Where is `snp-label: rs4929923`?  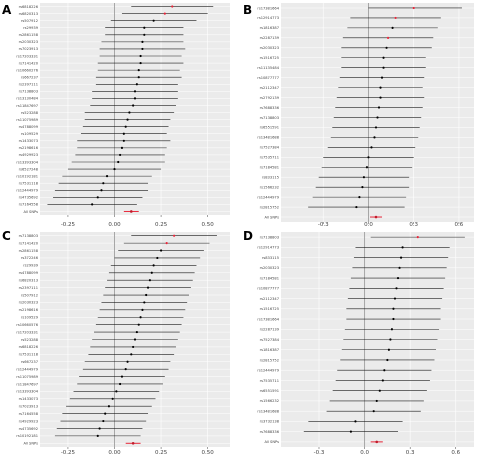 snp-label: rs4929923 is located at coordinates (28, 421).